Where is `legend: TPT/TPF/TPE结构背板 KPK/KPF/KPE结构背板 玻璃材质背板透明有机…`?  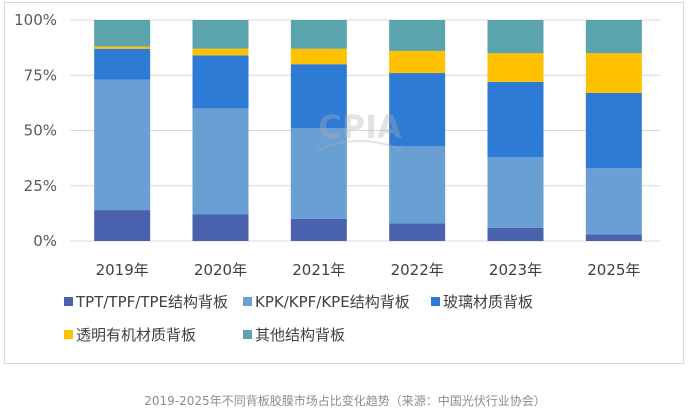
legend: TPT/TPF/TPE结构背板 KPK/KPF/KPE结构背板 玻璃材质背板透明有机… is located at coordinates (298, 318).